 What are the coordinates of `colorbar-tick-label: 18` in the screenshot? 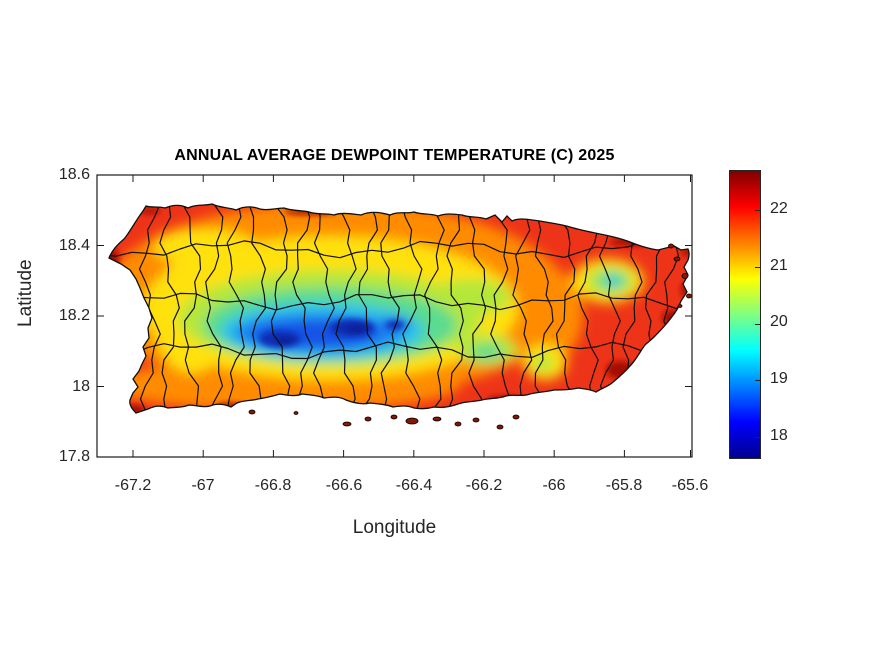 It's located at (779, 435).